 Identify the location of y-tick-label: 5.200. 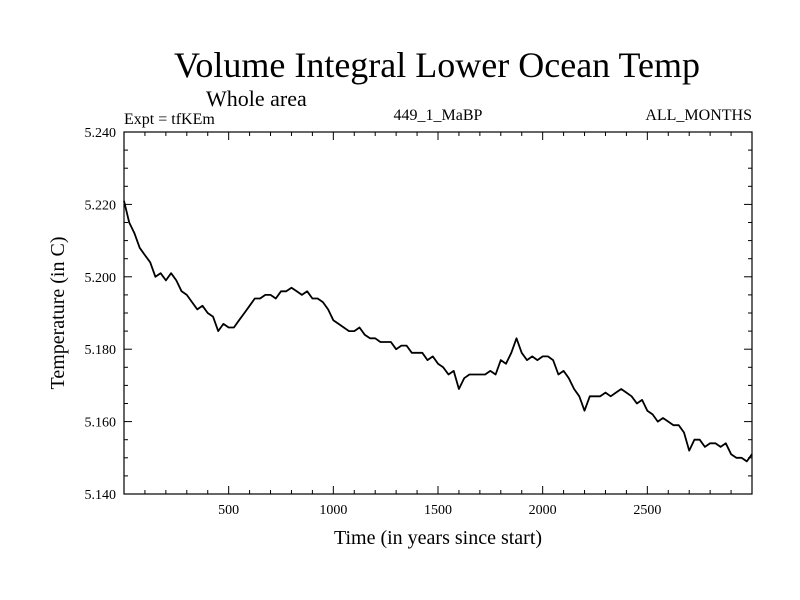
(101, 278).